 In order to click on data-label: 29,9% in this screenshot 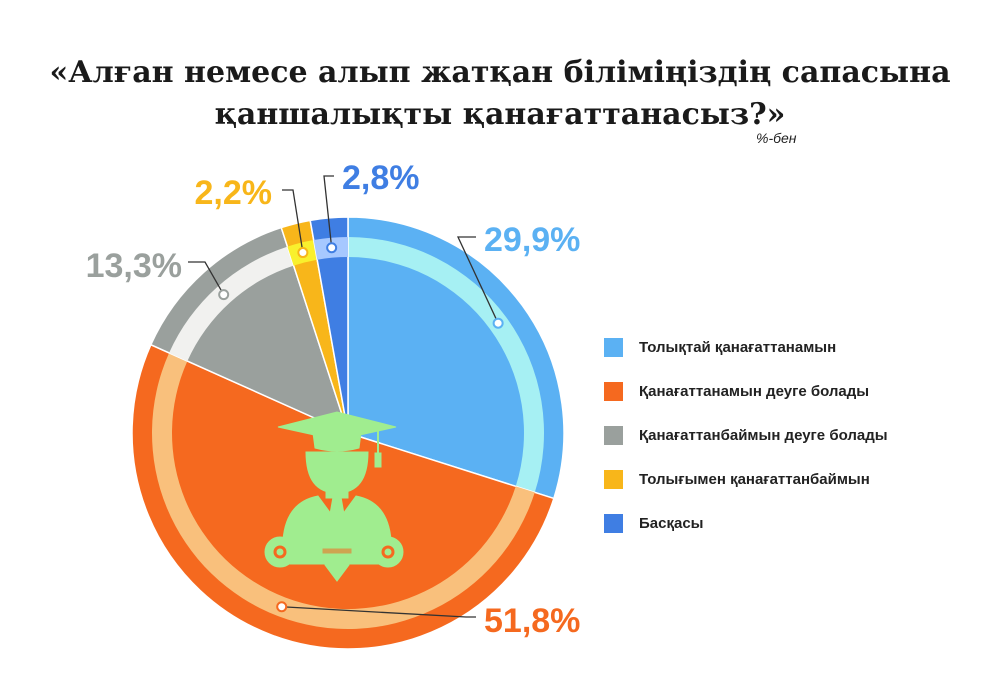, I will do `click(532, 240)`.